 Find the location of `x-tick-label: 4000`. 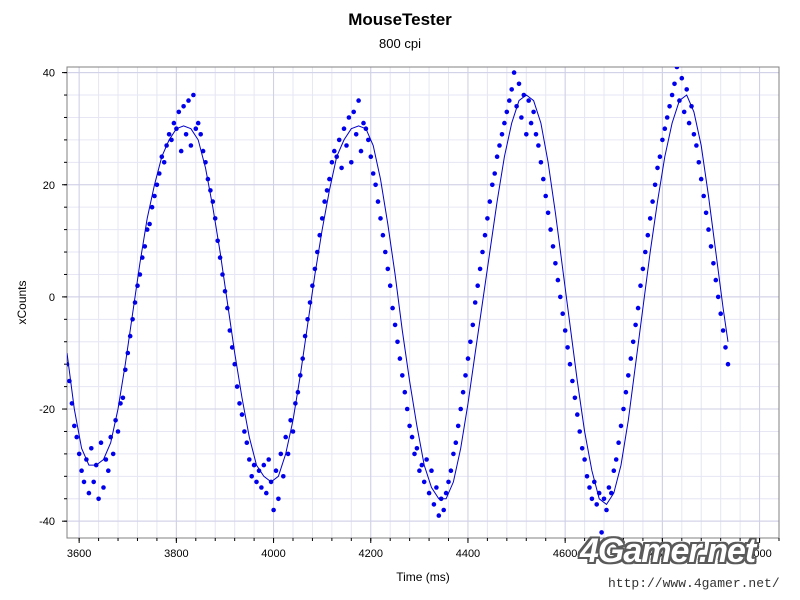

x-tick-label: 4000 is located at coordinates (273, 554).